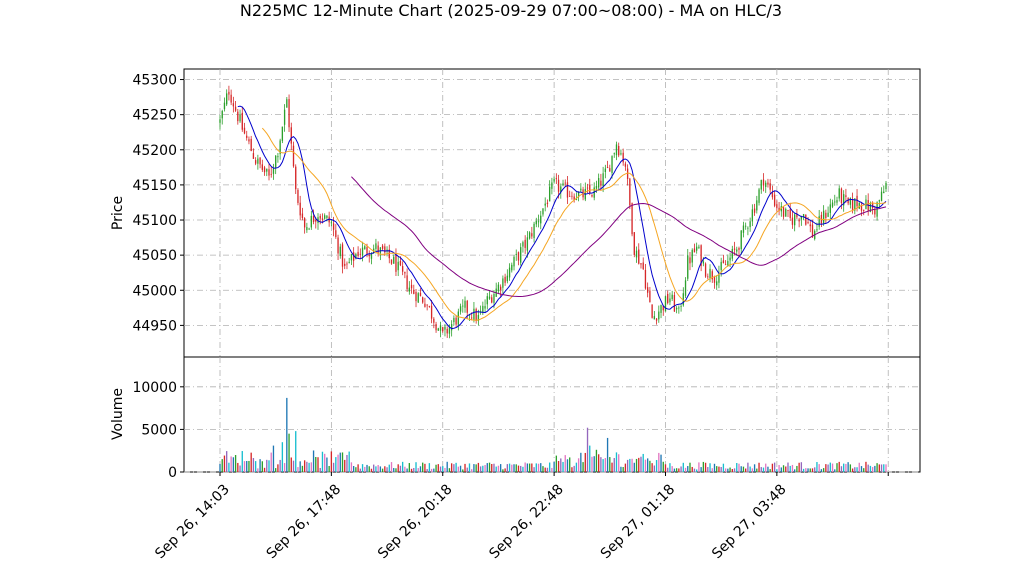 Image resolution: width=1022 pixels, height=579 pixels. I want to click on x-tick-label: Sep 26, 20:18, so click(415, 522).